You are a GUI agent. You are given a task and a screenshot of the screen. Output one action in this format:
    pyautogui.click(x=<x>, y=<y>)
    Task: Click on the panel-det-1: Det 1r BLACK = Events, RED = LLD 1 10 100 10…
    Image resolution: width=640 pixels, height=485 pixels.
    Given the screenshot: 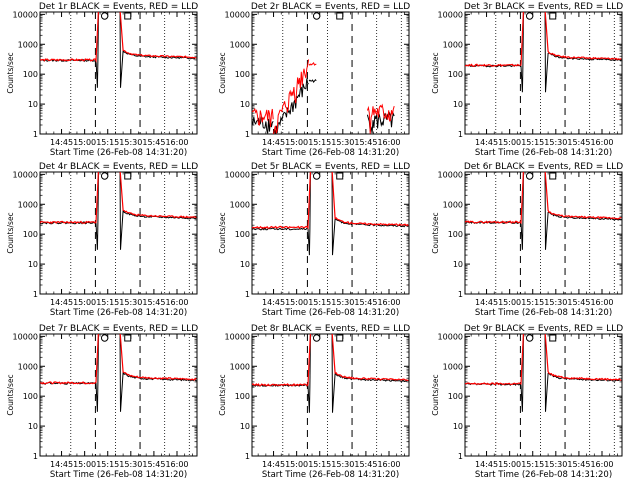 What is the action you would take?
    pyautogui.click(x=102, y=80)
    